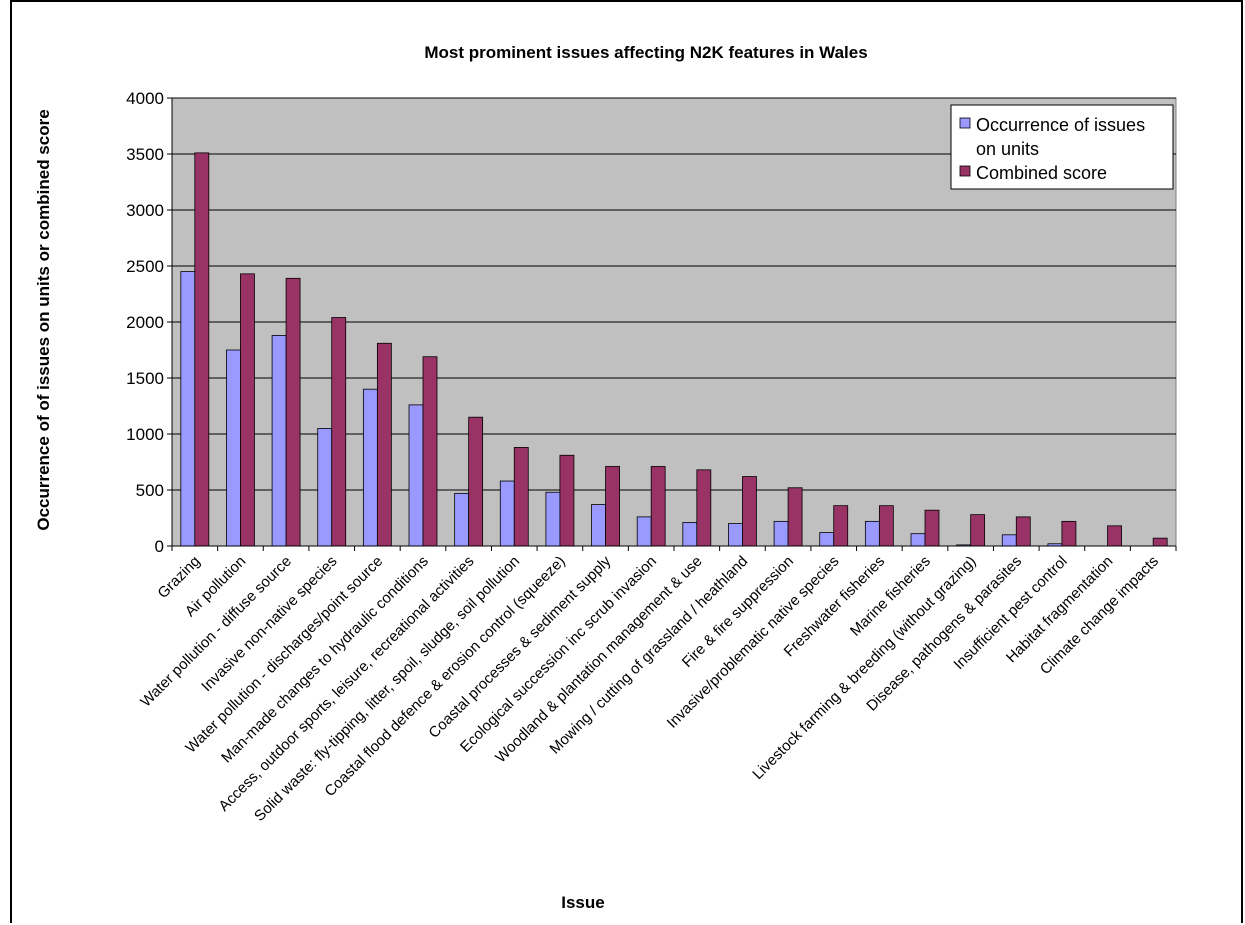  Describe the element at coordinates (145, 378) in the screenshot. I see `y-tick-label: 1500` at that location.